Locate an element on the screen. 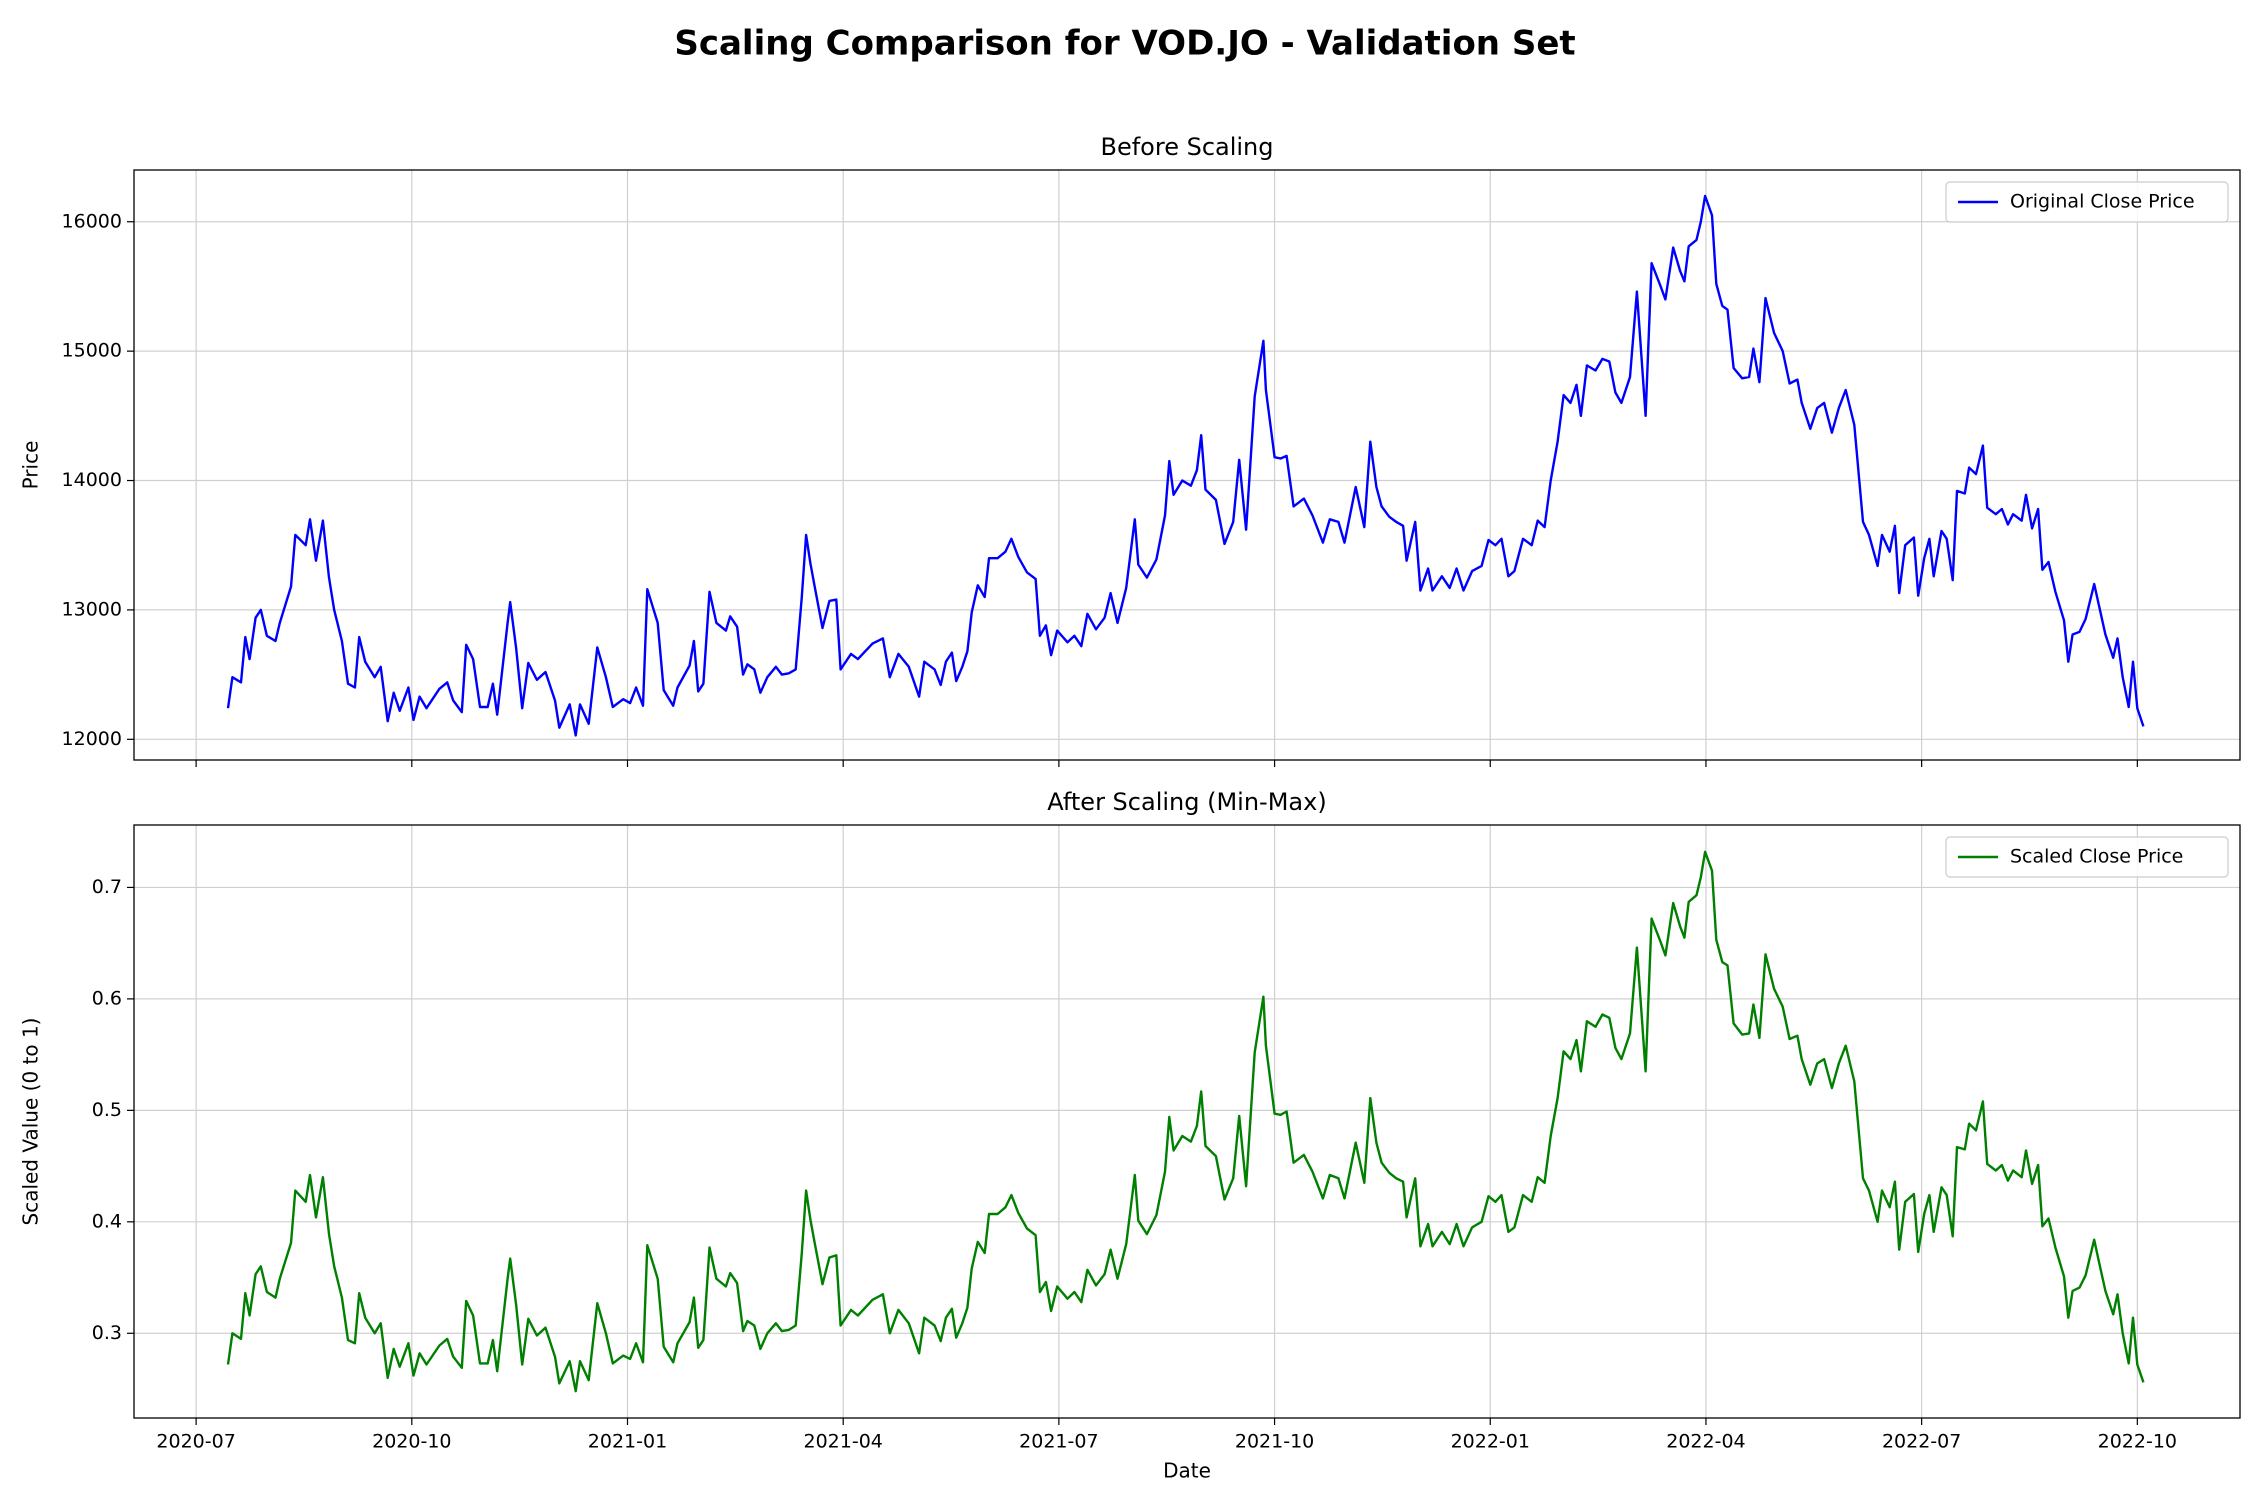  y-tick-label: 15000 is located at coordinates (92, 351).